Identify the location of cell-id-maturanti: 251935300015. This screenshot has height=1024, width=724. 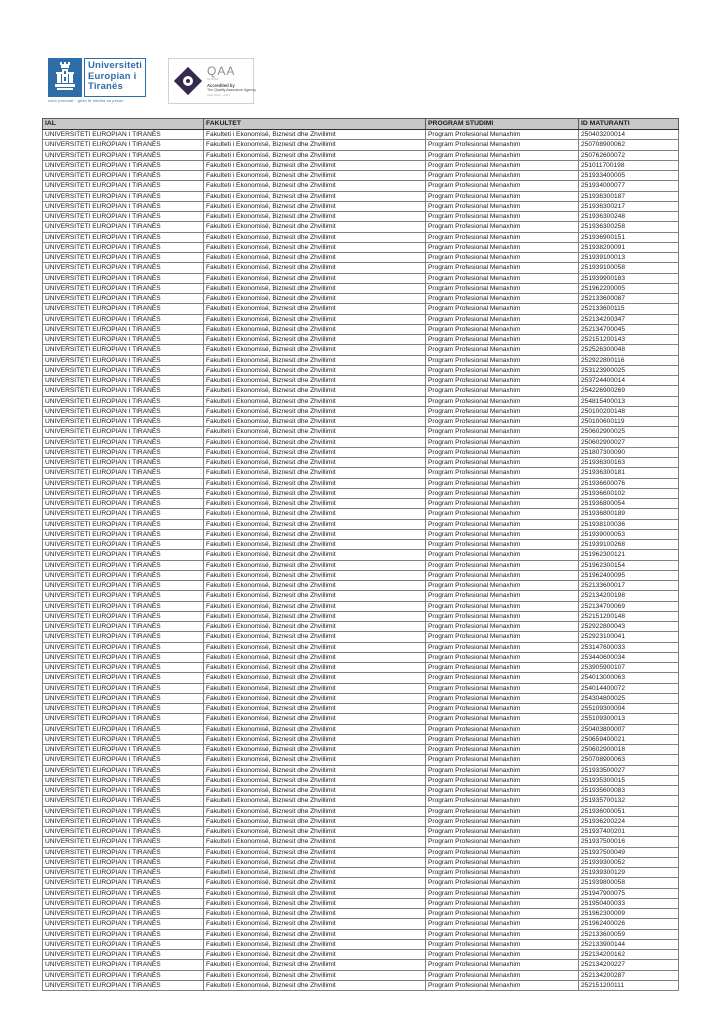
(628, 780).